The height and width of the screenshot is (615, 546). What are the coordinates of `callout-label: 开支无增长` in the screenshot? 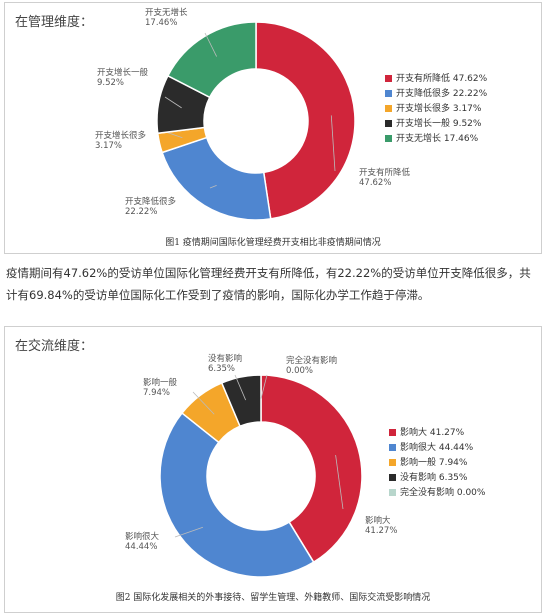 It's located at (166, 12).